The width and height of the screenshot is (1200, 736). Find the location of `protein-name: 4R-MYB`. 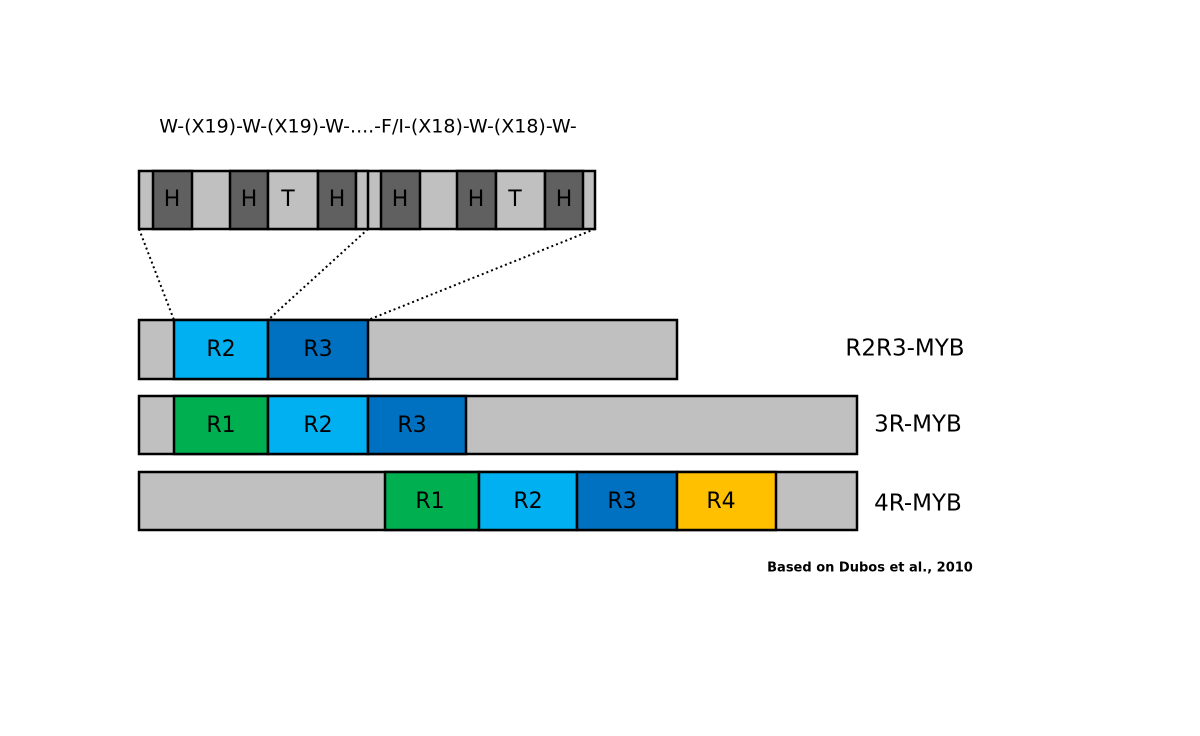

protein-name: 4R-MYB is located at coordinates (918, 504).